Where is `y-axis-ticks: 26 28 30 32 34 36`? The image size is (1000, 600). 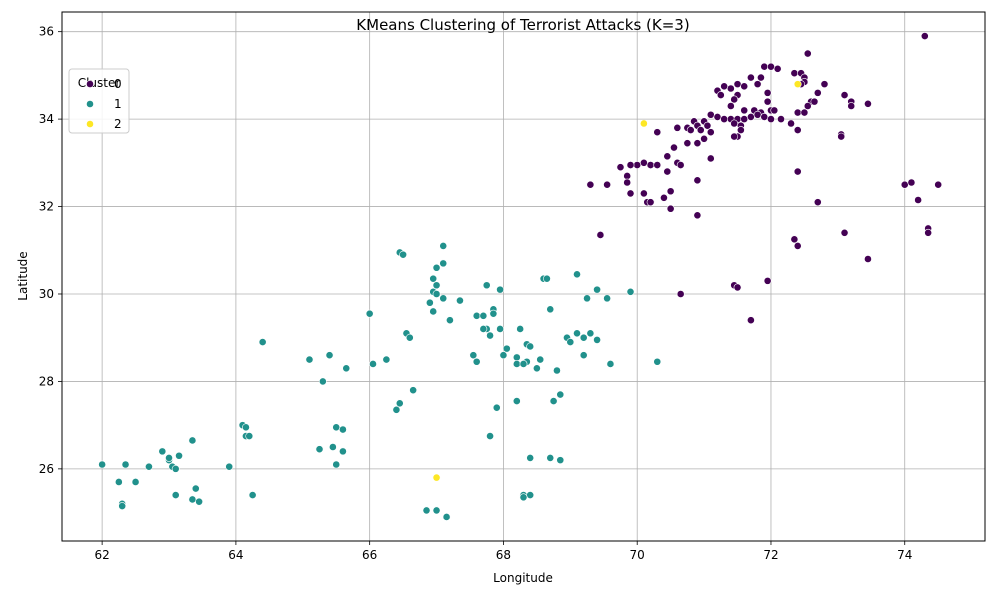
y-axis-ticks: 26 28 30 32 34 36 is located at coordinates (50, 250).